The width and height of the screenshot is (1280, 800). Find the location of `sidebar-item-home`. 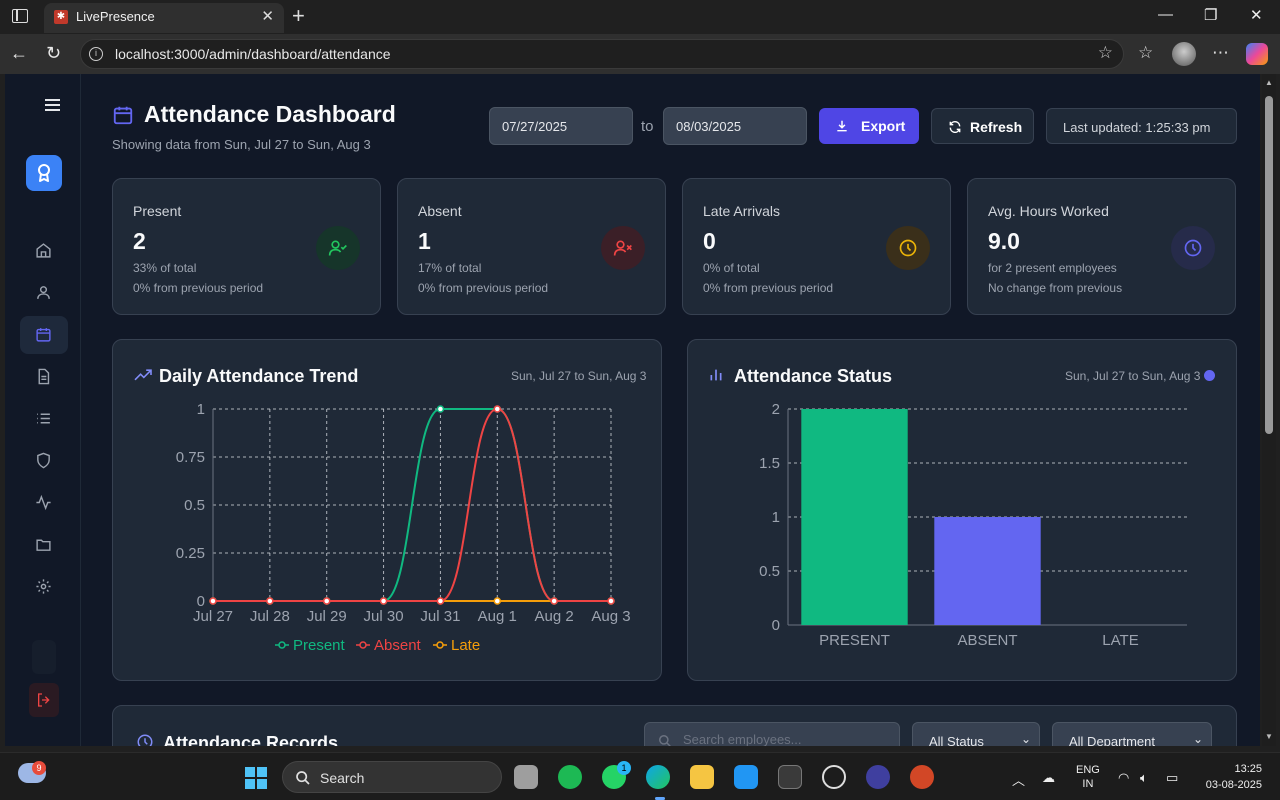

sidebar-item-home is located at coordinates (44, 251).